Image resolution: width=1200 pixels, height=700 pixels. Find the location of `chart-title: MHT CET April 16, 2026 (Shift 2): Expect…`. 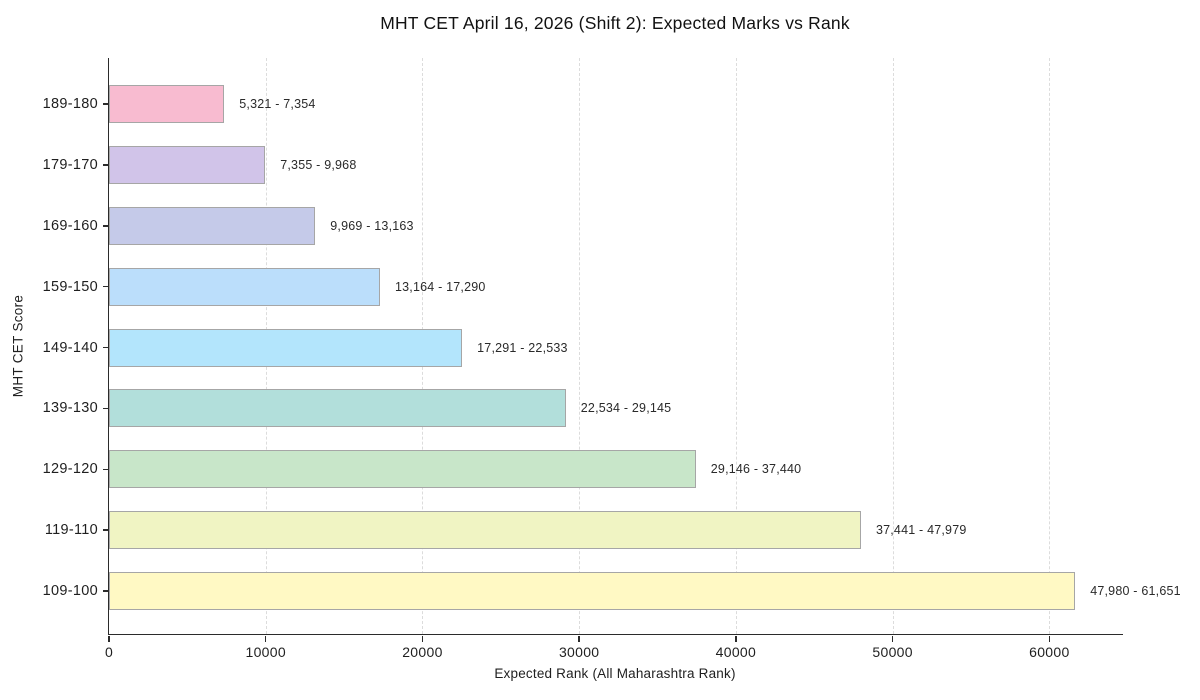

chart-title: MHT CET April 16, 2026 (Shift 2): Expect… is located at coordinates (615, 23).